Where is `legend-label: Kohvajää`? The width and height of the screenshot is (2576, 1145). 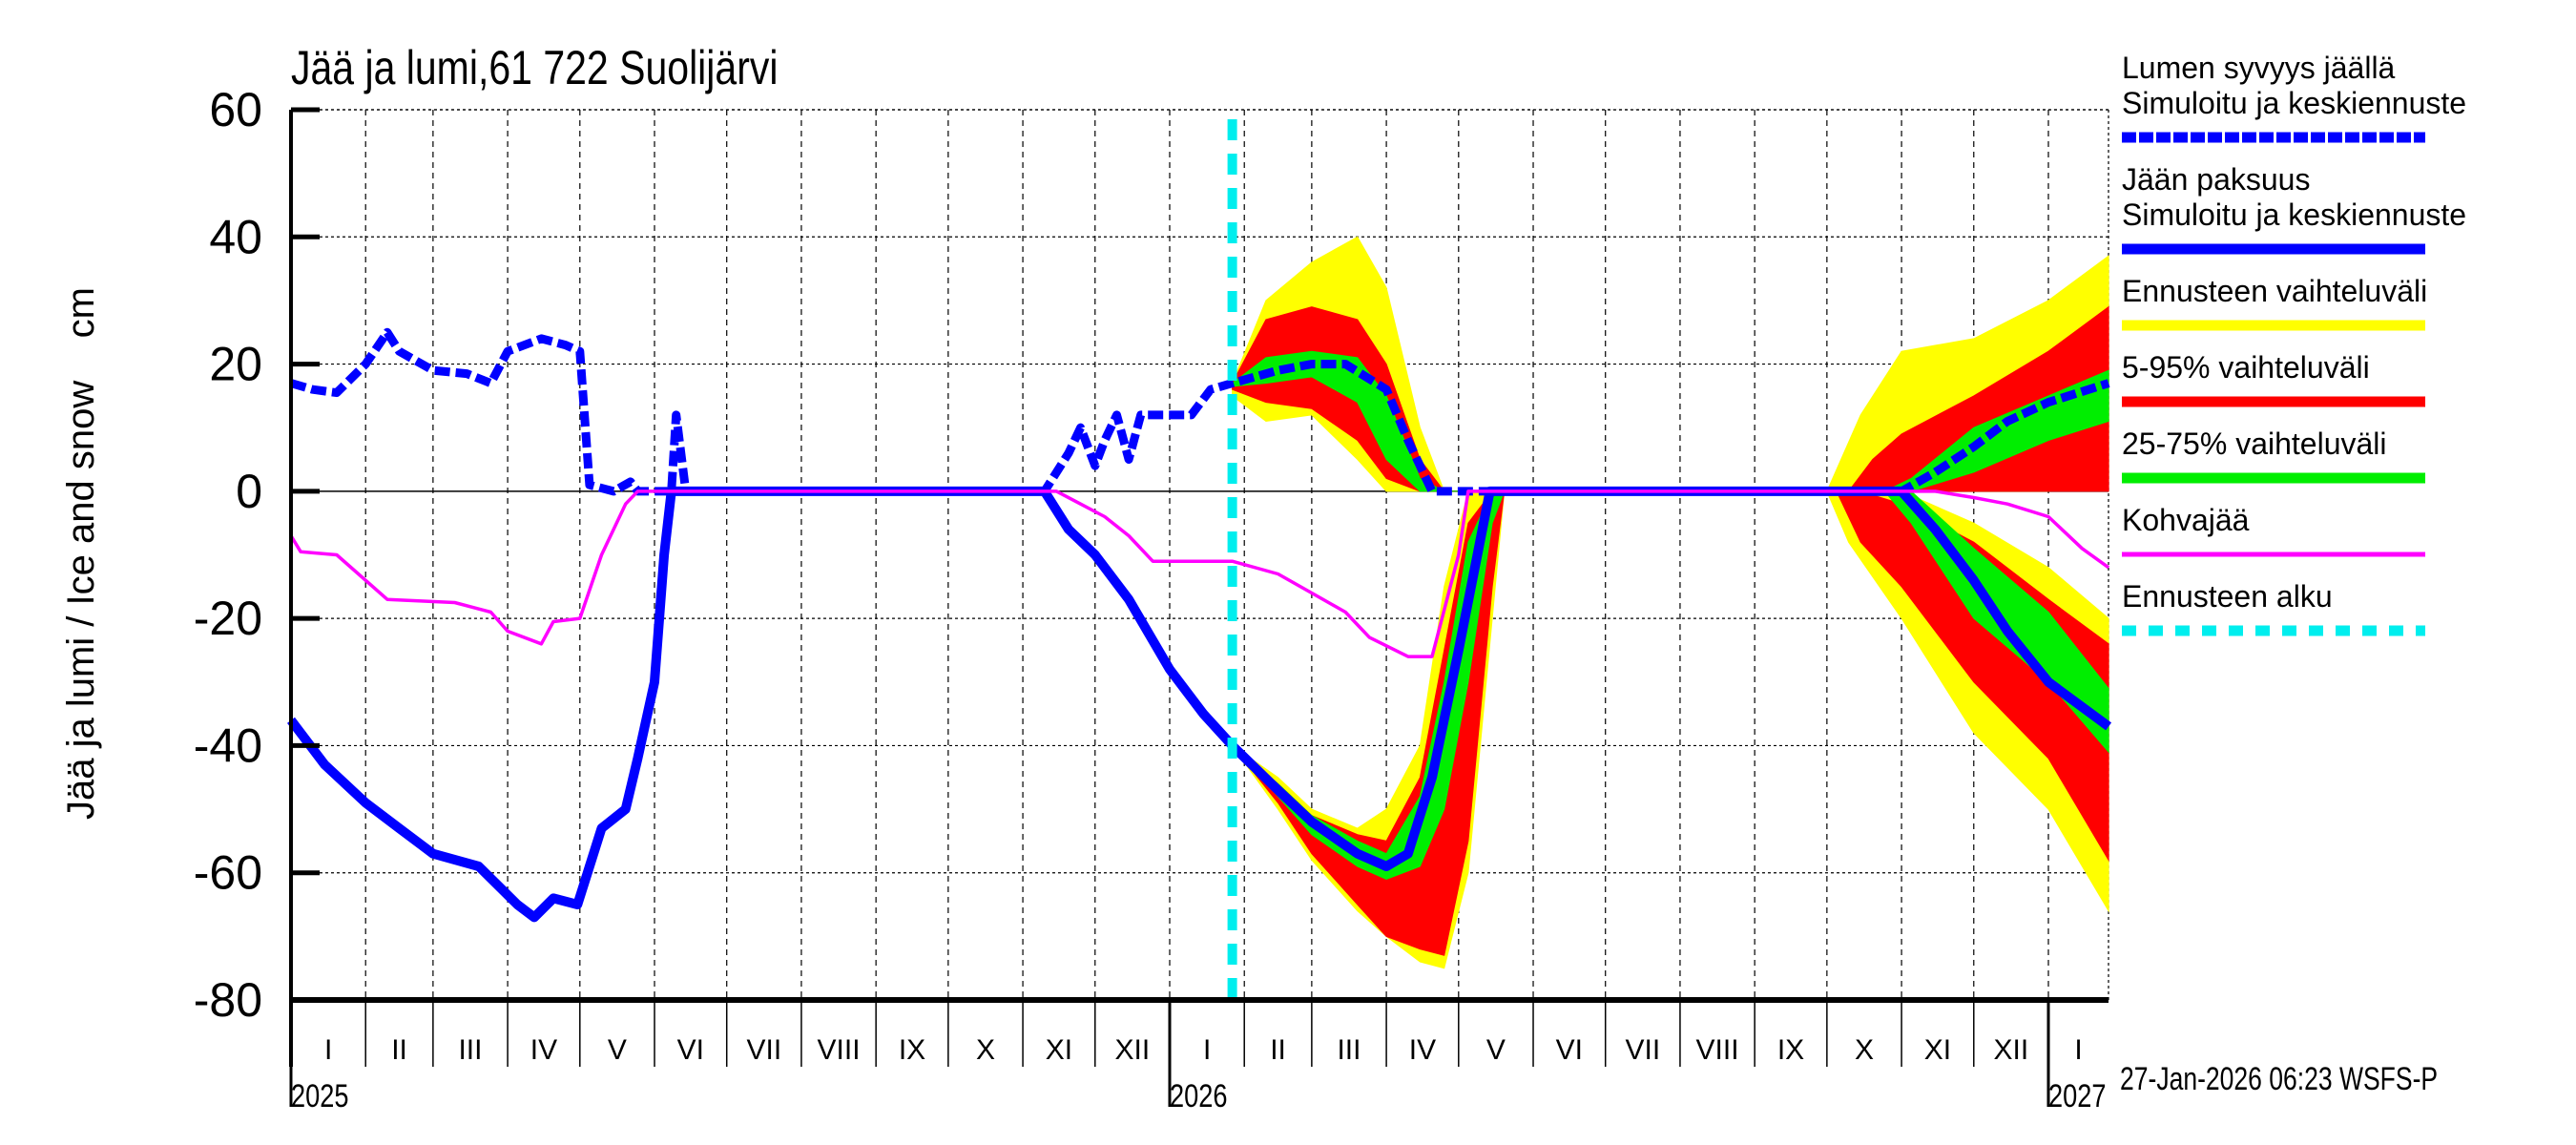
legend-label: Kohvajää is located at coordinates (2186, 520).